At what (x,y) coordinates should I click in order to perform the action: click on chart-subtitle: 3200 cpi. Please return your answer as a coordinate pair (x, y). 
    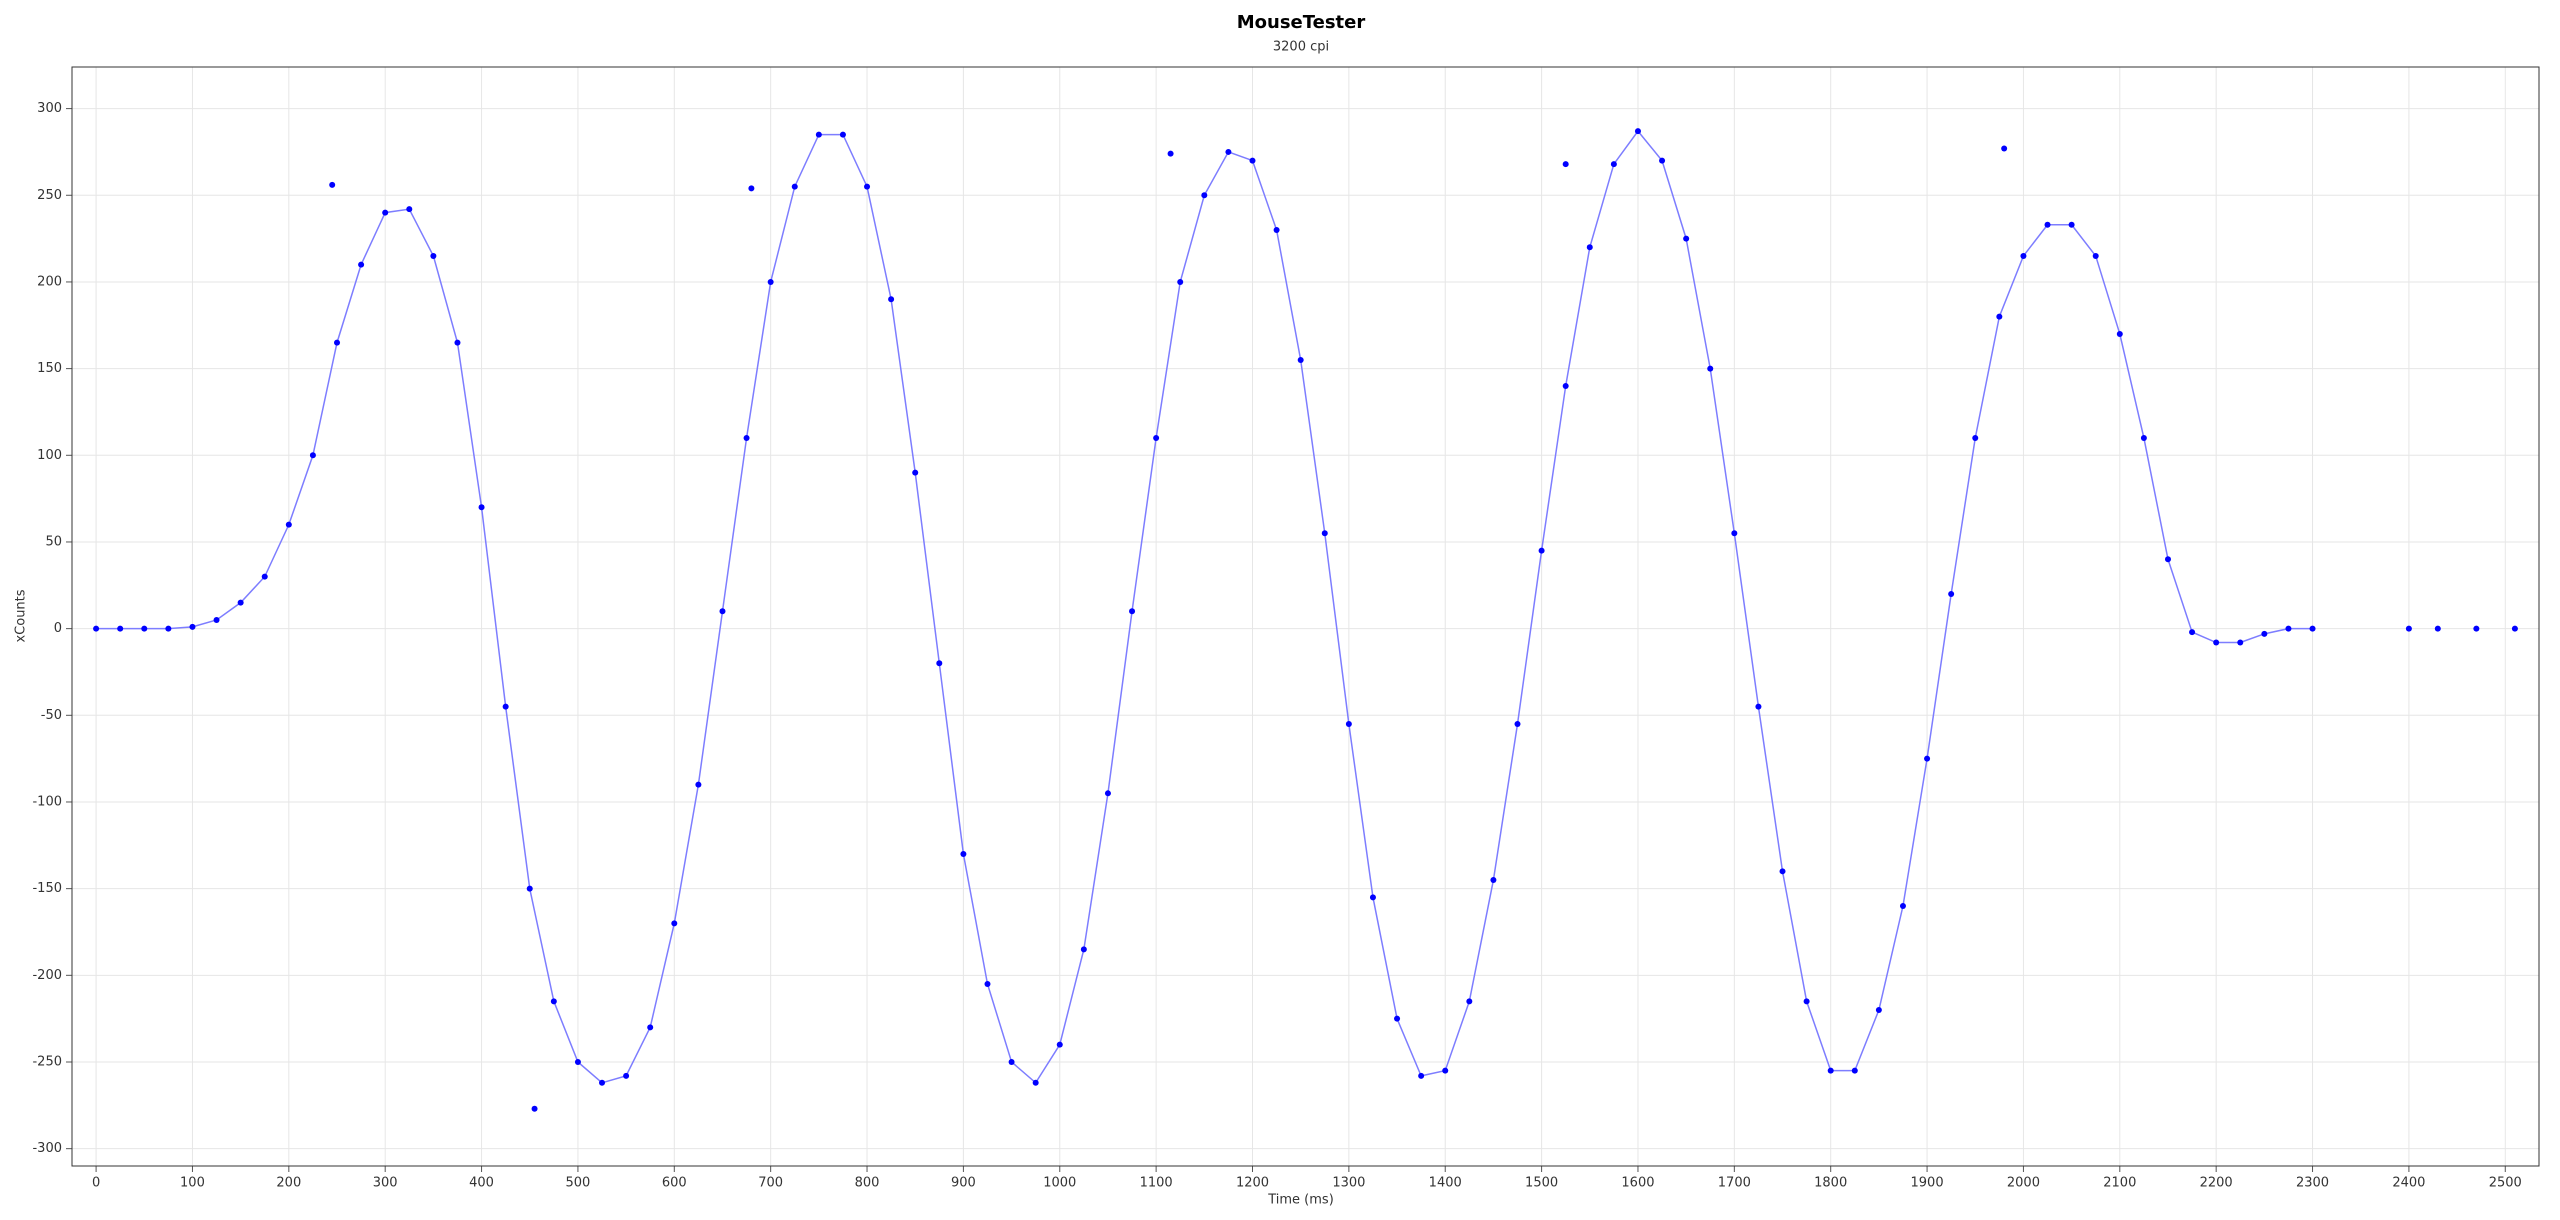
    Looking at the image, I should click on (1301, 47).